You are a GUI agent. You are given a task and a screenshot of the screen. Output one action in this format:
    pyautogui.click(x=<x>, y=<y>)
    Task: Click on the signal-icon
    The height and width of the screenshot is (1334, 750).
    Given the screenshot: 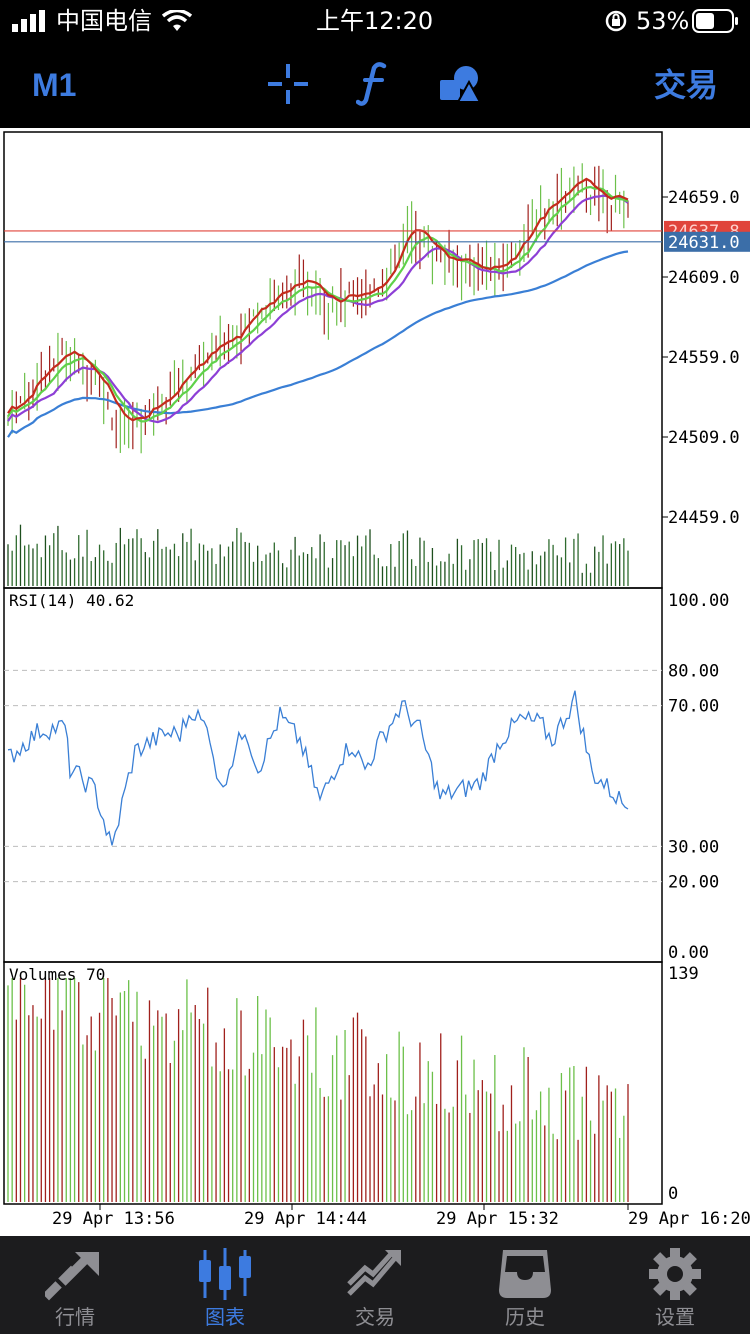 What is the action you would take?
    pyautogui.click(x=28, y=21)
    